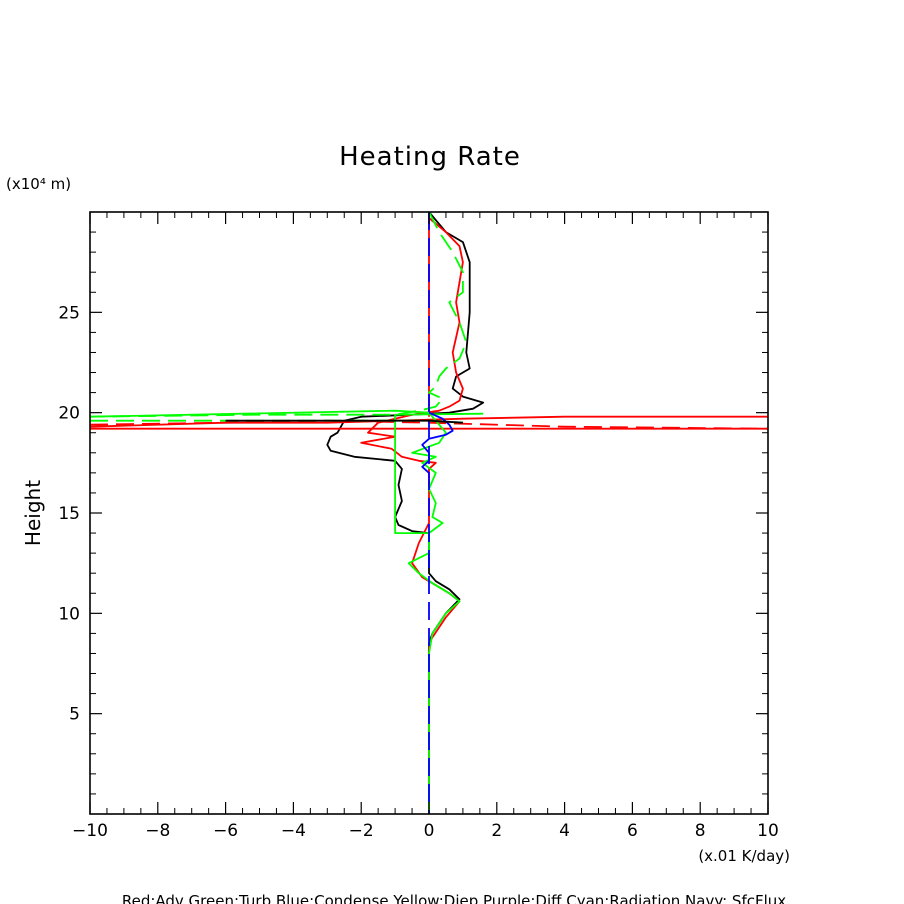 The image size is (904, 904). I want to click on x-tick-label: −8, so click(157, 831).